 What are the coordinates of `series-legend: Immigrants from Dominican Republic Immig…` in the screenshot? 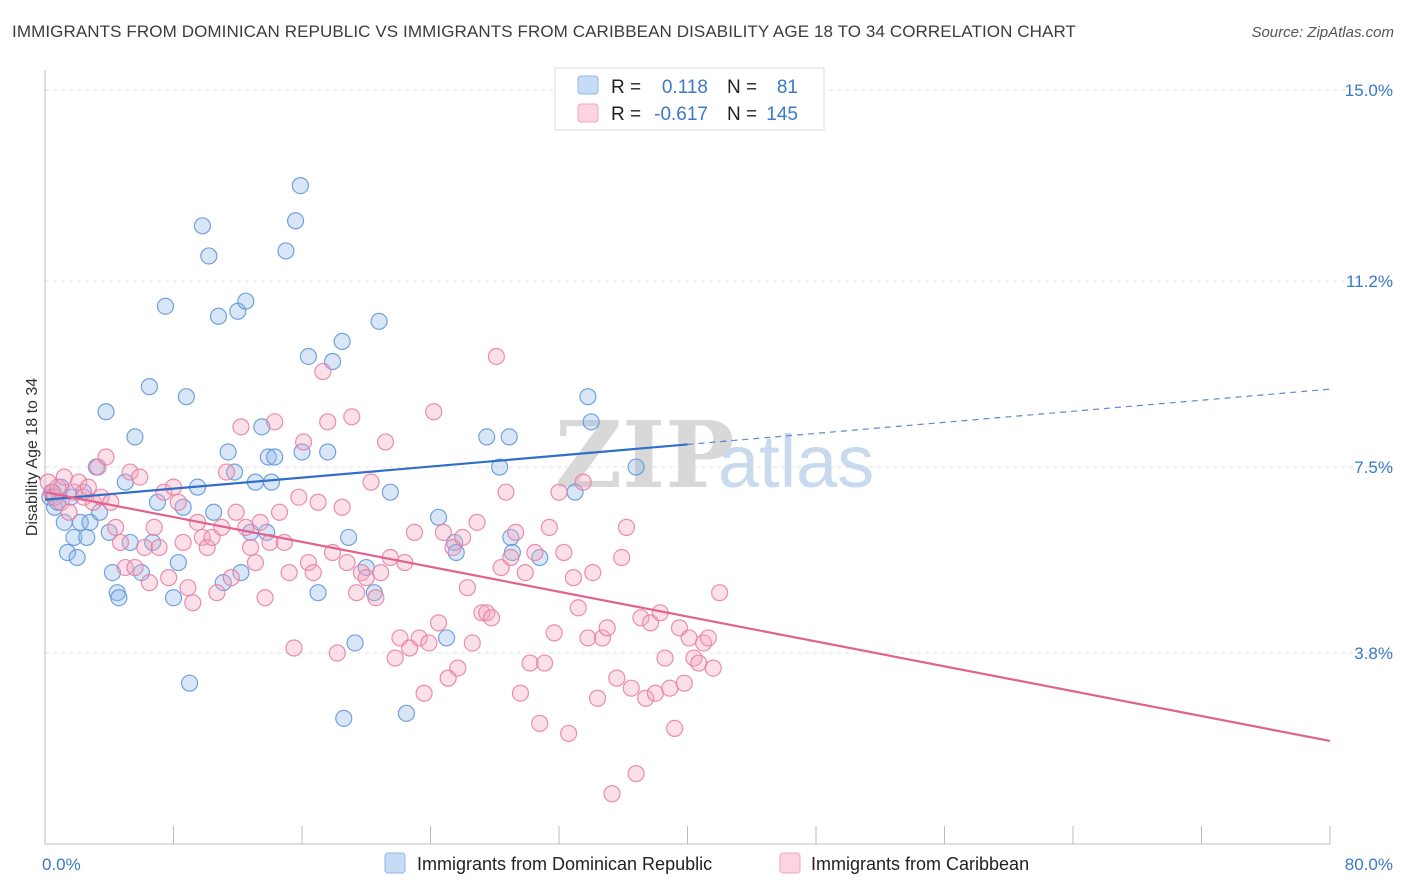 It's located at (706, 863).